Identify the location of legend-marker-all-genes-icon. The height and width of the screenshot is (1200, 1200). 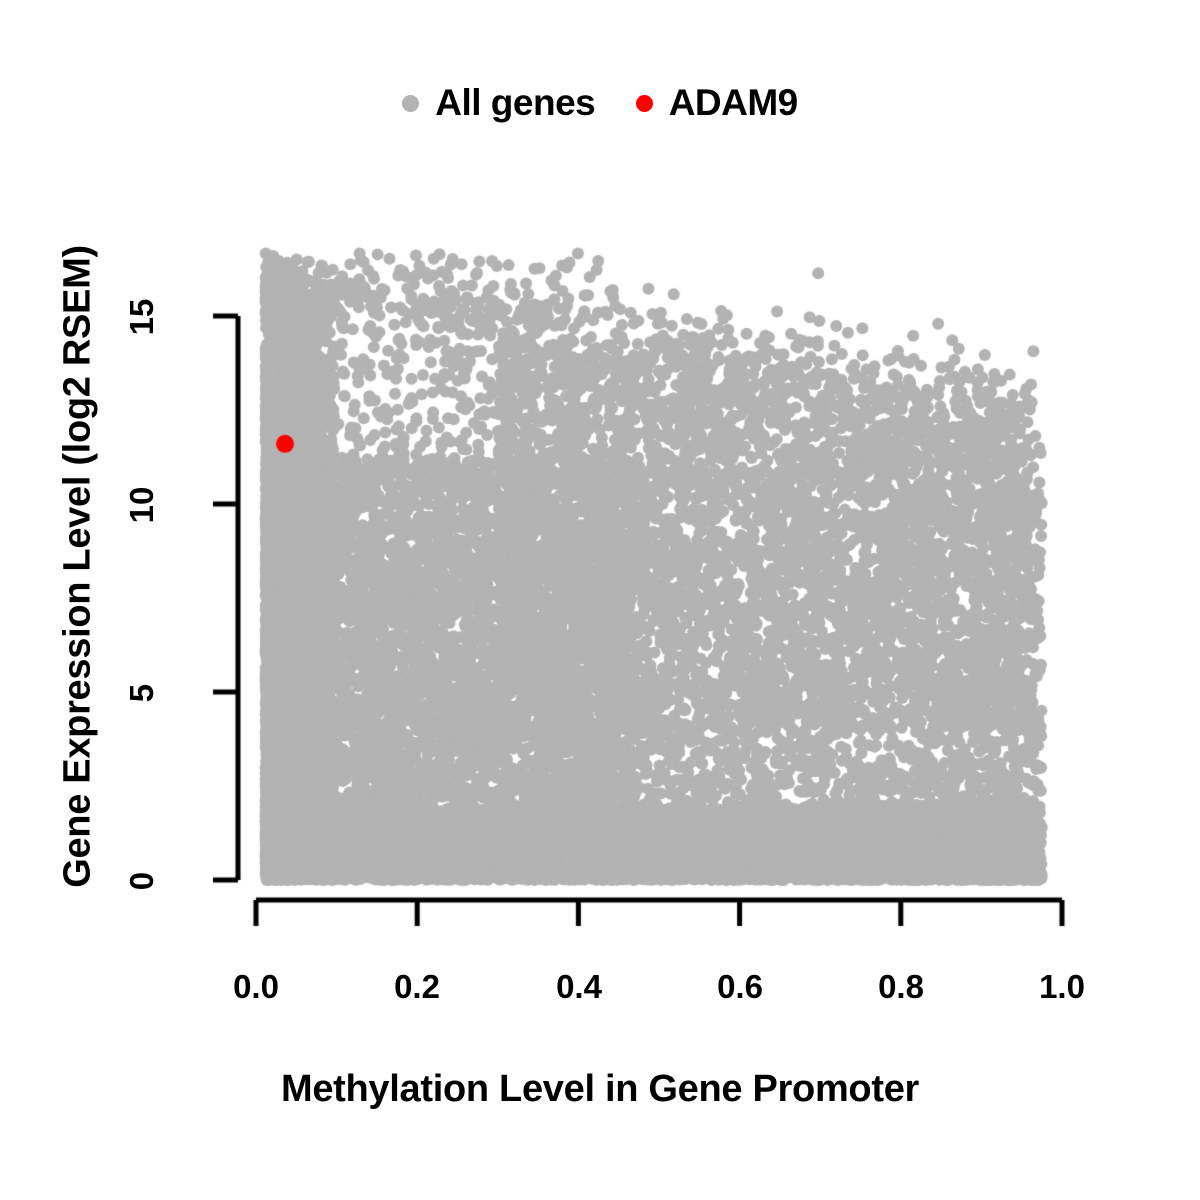
(411, 103).